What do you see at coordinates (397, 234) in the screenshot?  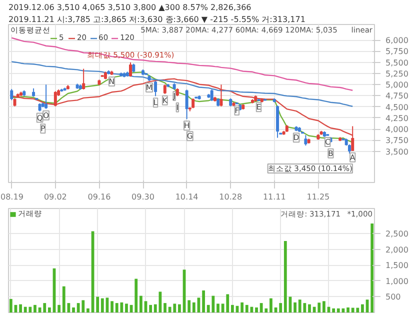 I see `y-tick-label: 2,500` at bounding box center [397, 234].